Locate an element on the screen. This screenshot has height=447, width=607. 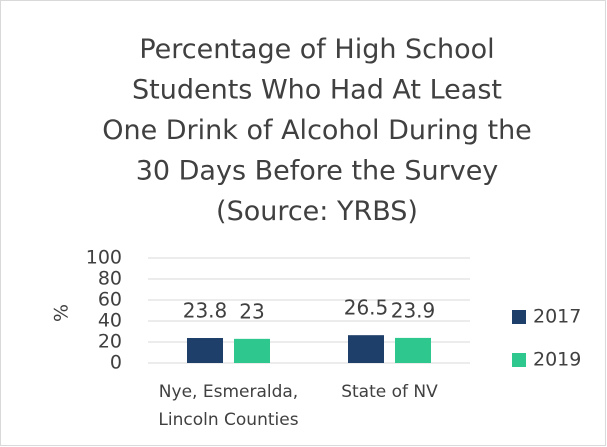
y-tick-label: 40 is located at coordinates (110, 321).